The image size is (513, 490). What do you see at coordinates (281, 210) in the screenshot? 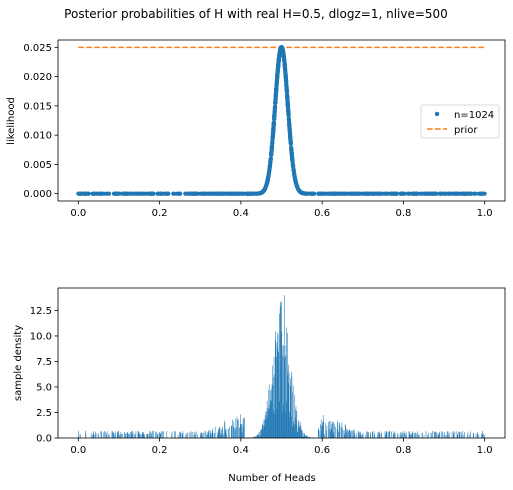
I see `likelihood-x-axis: 0.0 0.2 0.4 0.6 0.8 1.0` at bounding box center [281, 210].